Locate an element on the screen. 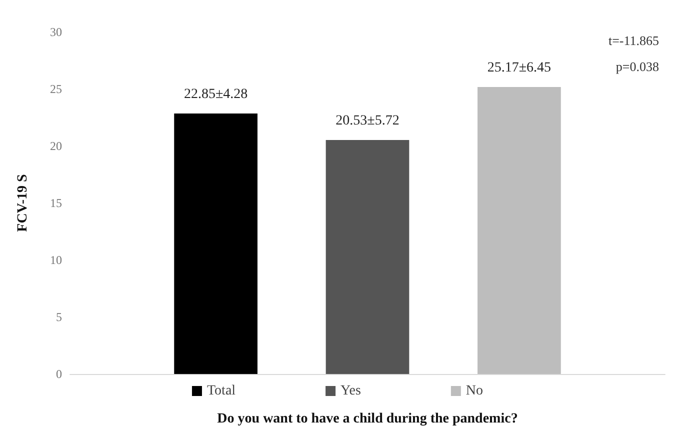 The width and height of the screenshot is (675, 439). y-tick-label: 20 is located at coordinates (56, 146).